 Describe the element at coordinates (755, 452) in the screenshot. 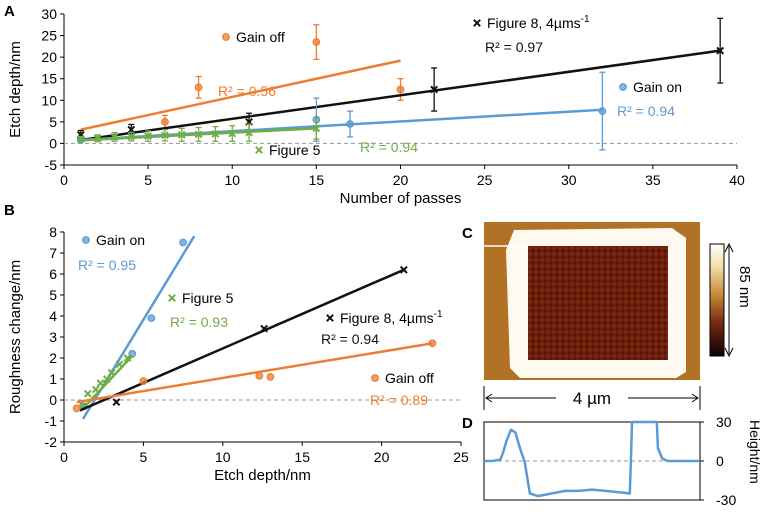

I see `y-axis-title: Height/nm` at that location.